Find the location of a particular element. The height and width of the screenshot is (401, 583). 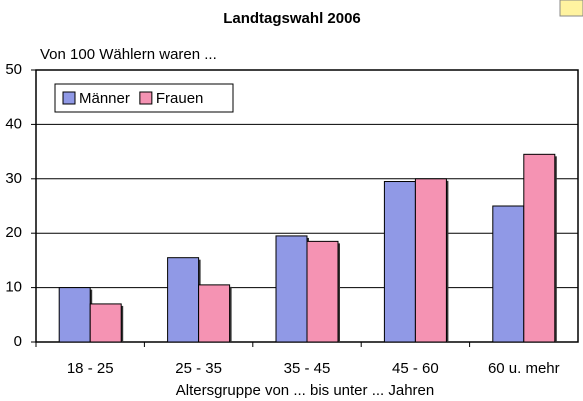

y-tick-label: 0 is located at coordinates (18, 341).